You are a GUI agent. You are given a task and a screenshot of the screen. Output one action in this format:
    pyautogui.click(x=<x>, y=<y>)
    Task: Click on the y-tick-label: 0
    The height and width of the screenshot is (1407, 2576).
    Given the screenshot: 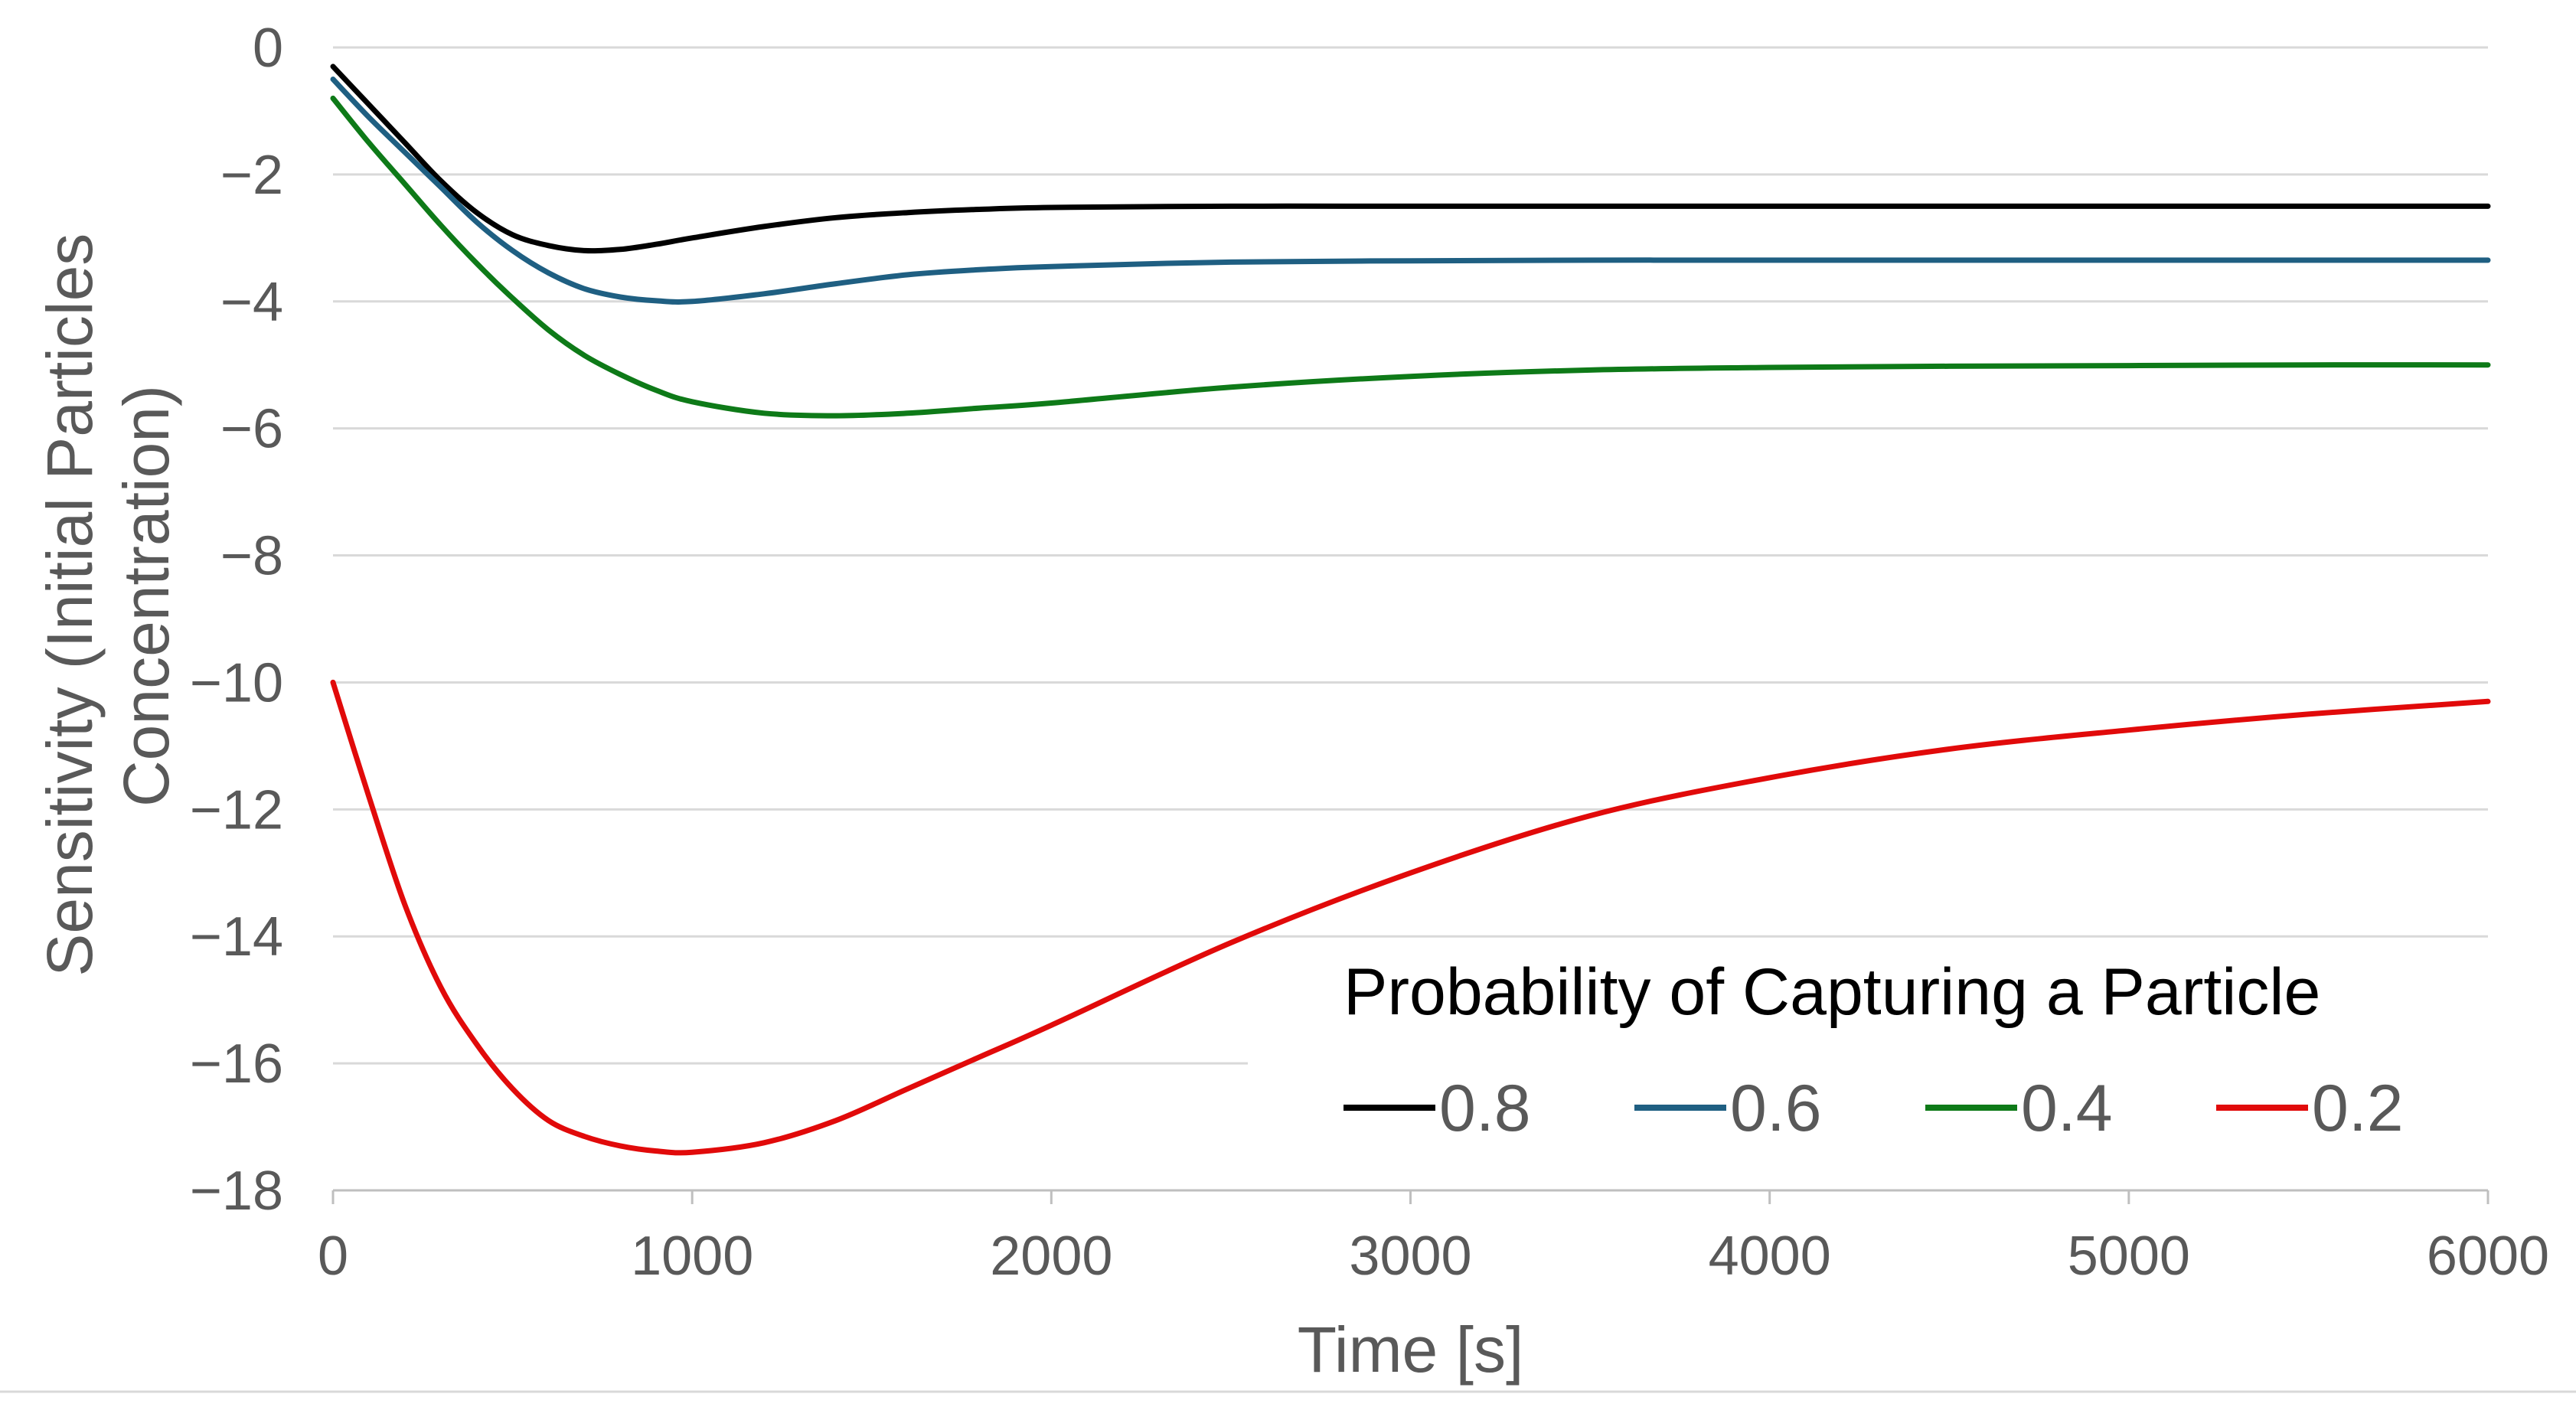 What is the action you would take?
    pyautogui.click(x=268, y=48)
    